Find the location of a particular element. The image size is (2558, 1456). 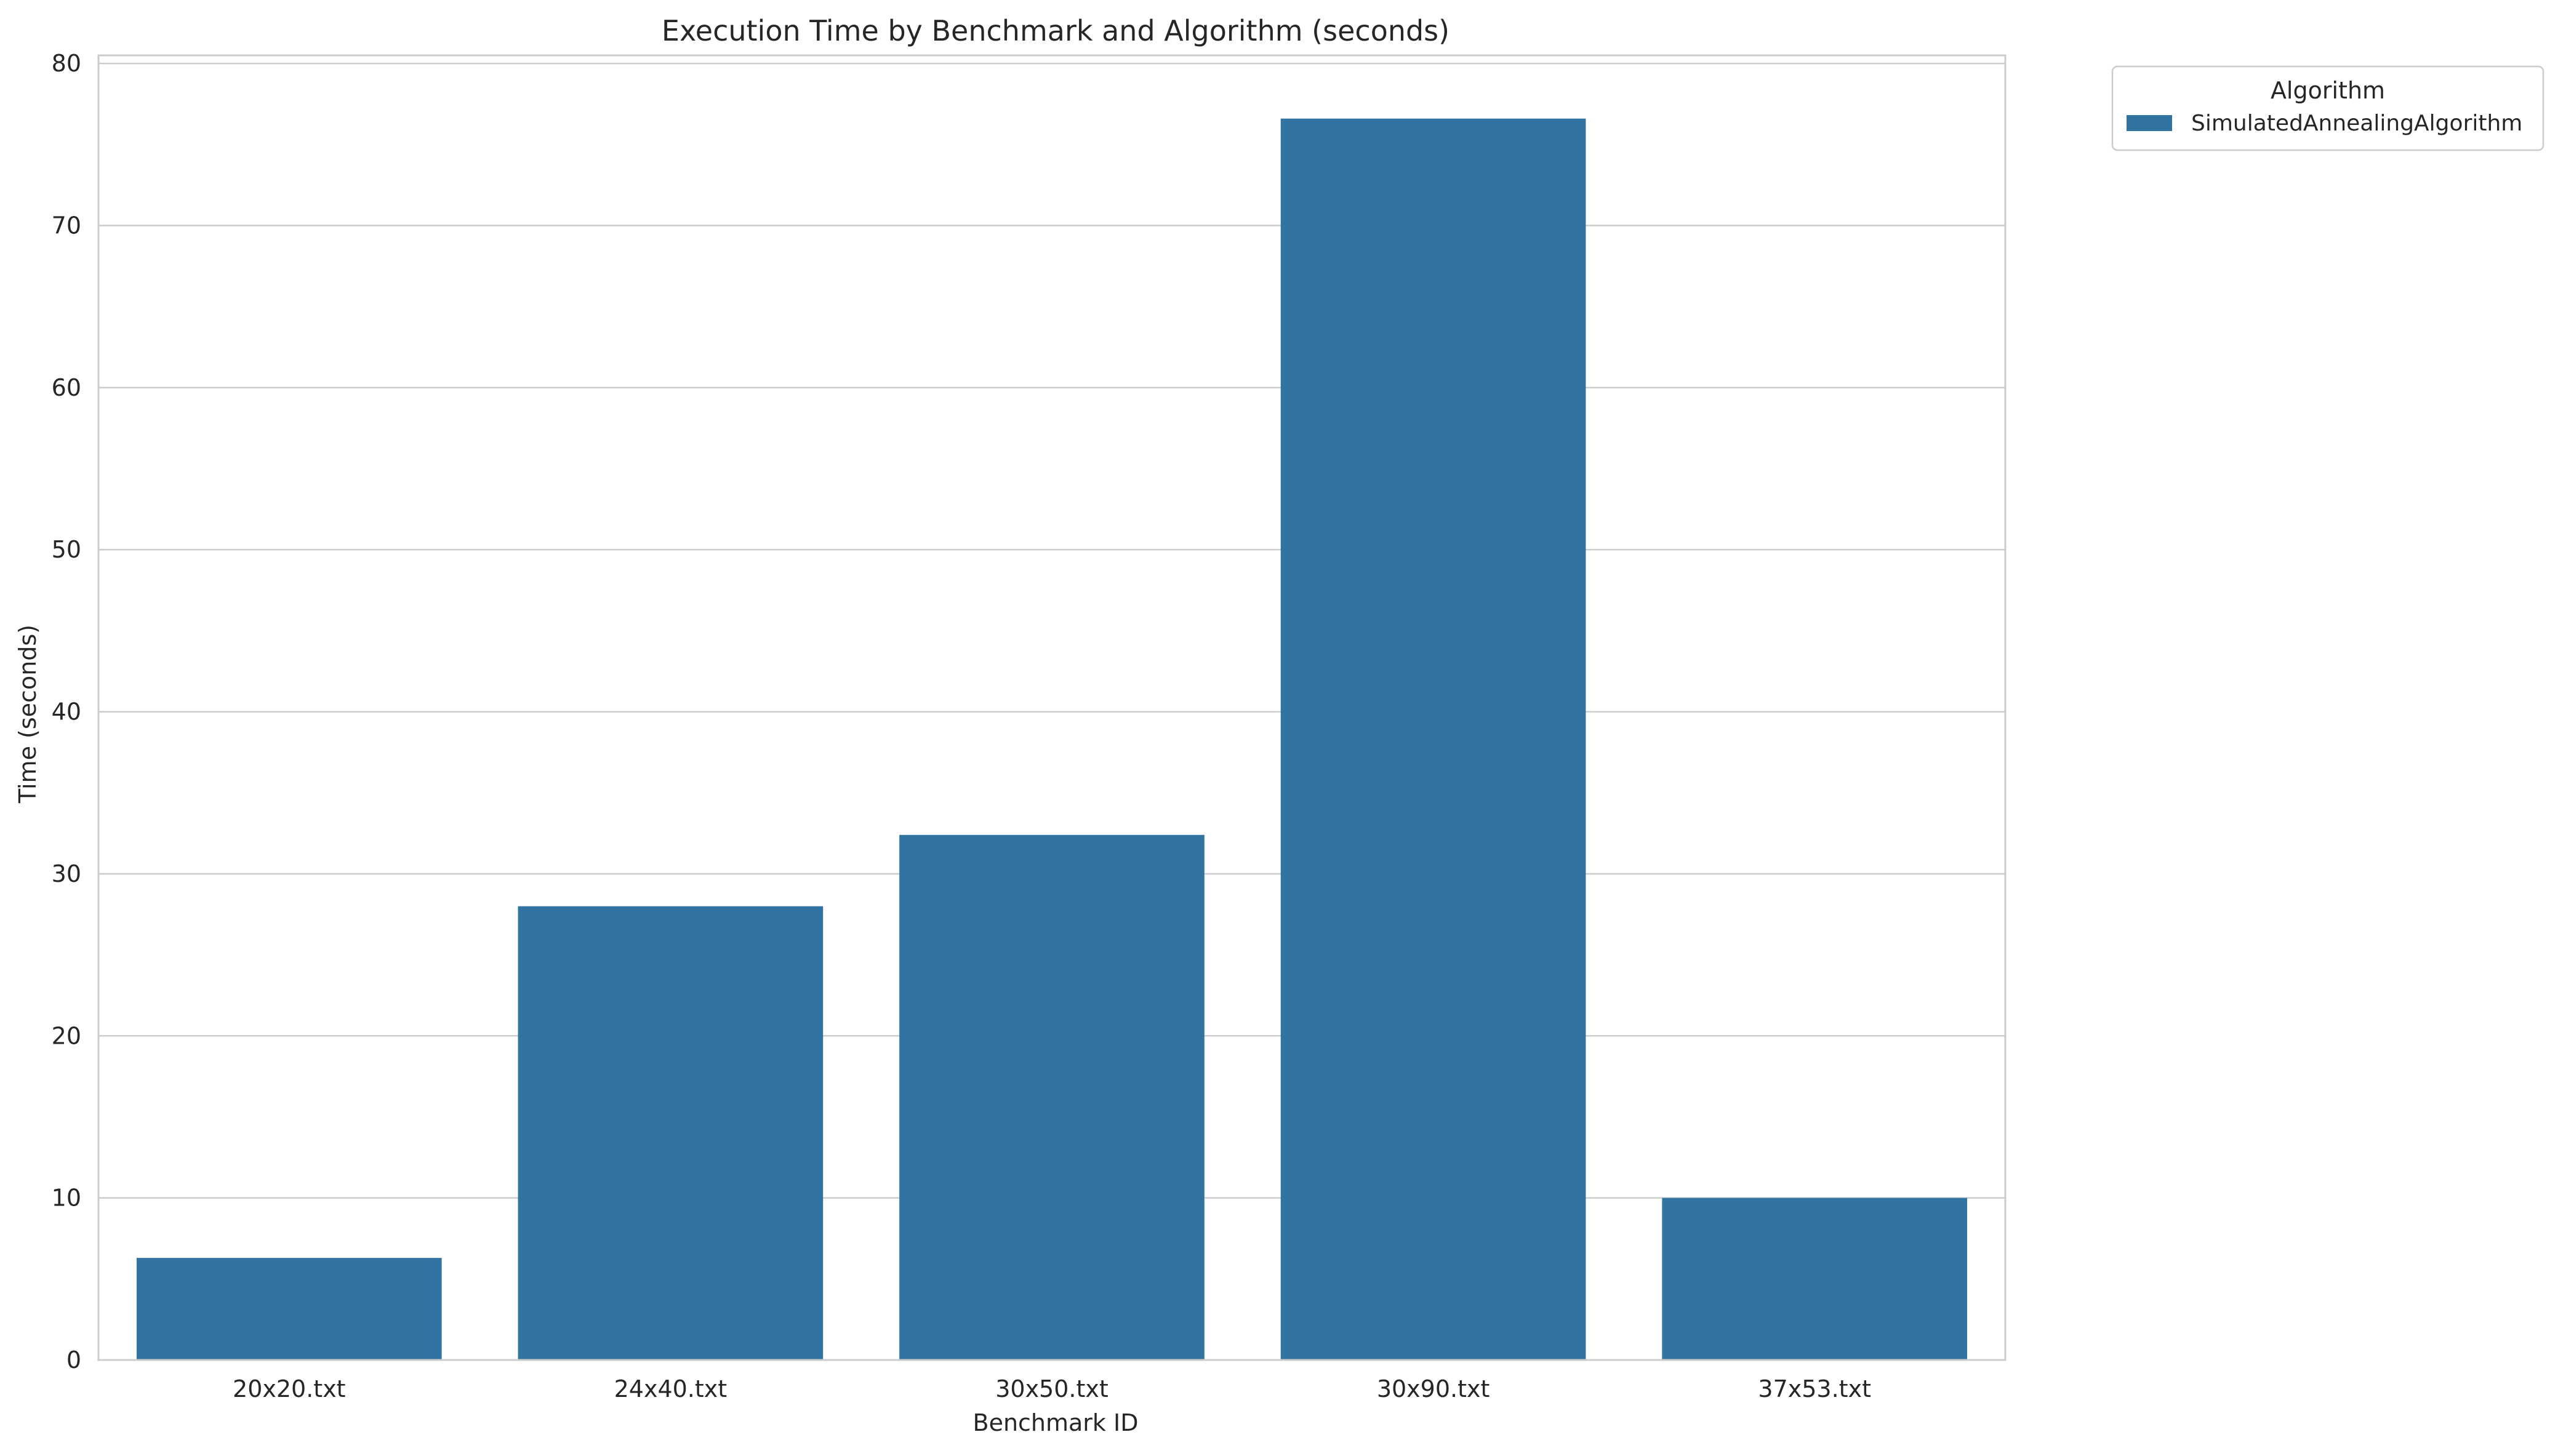

x-axis-label: Benchmark ID is located at coordinates (1056, 1422).